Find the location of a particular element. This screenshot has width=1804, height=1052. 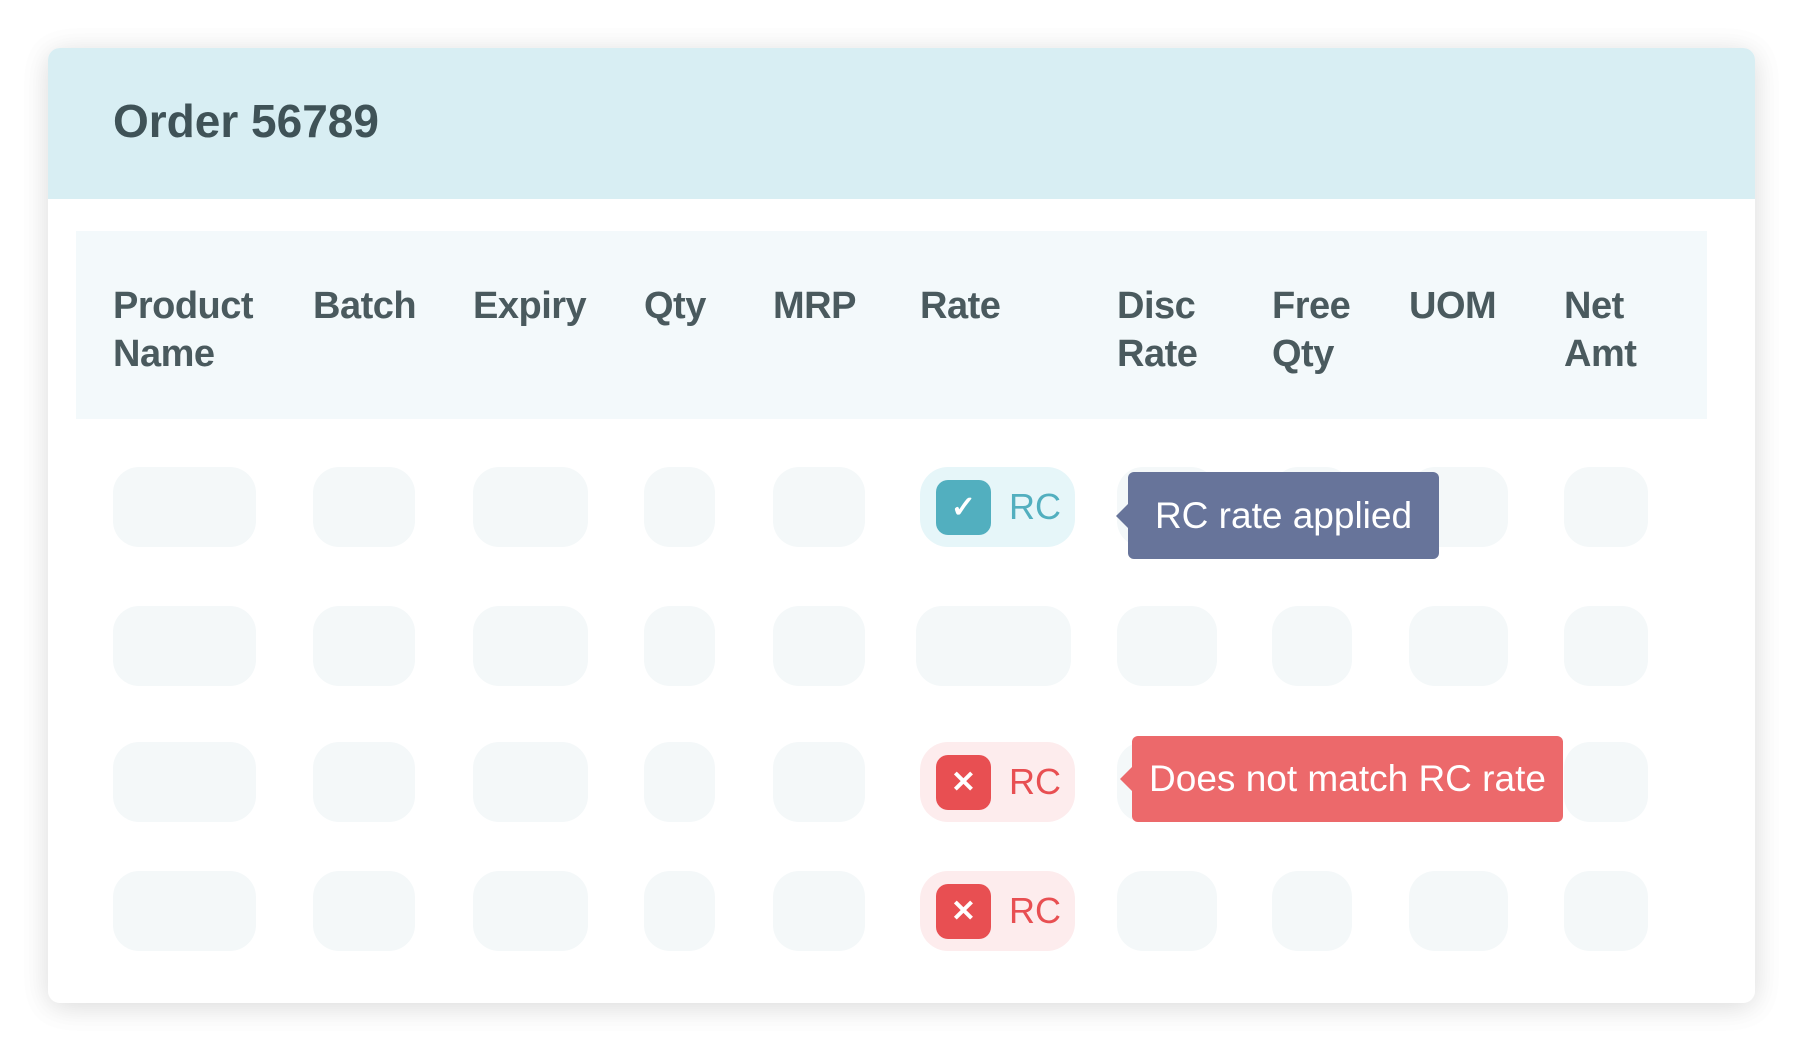

order-title: Order 56789 is located at coordinates (246, 121).